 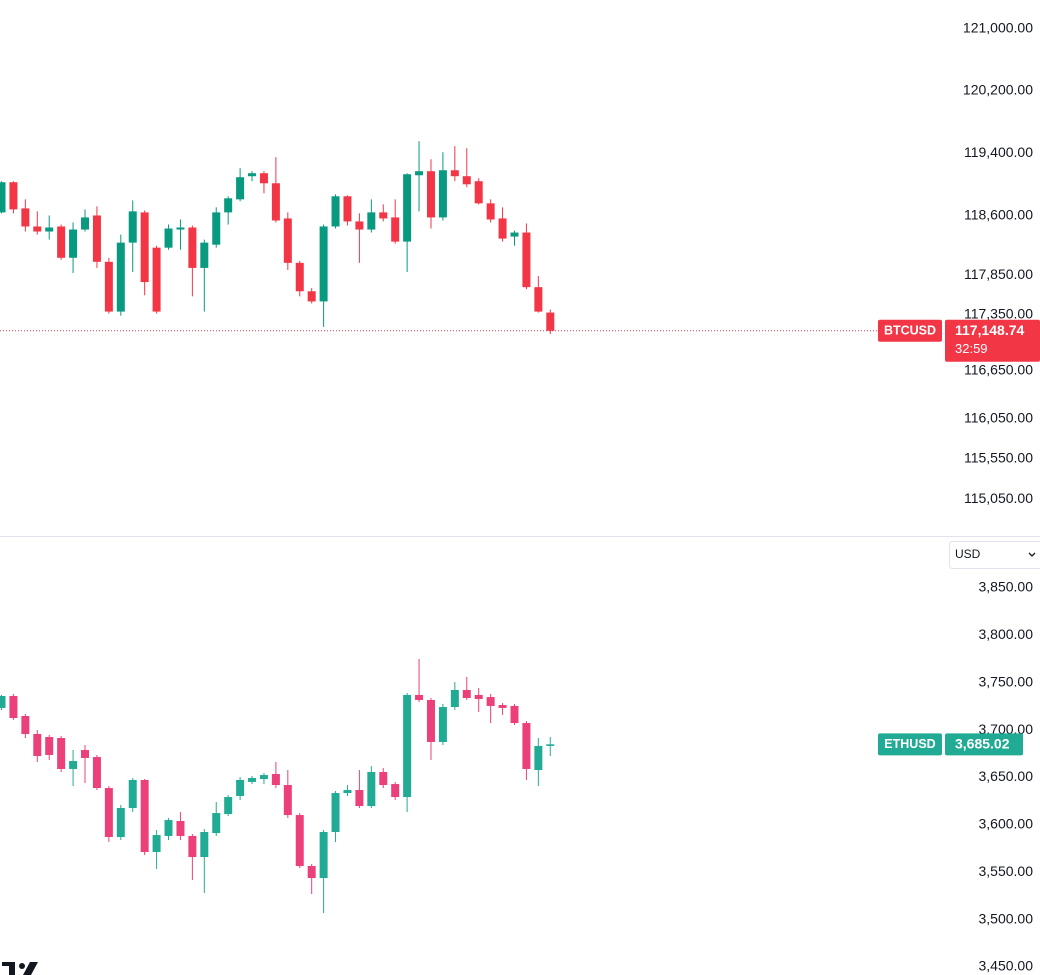 What do you see at coordinates (998, 28) in the screenshot?
I see `y-tick-label: 121,000.00` at bounding box center [998, 28].